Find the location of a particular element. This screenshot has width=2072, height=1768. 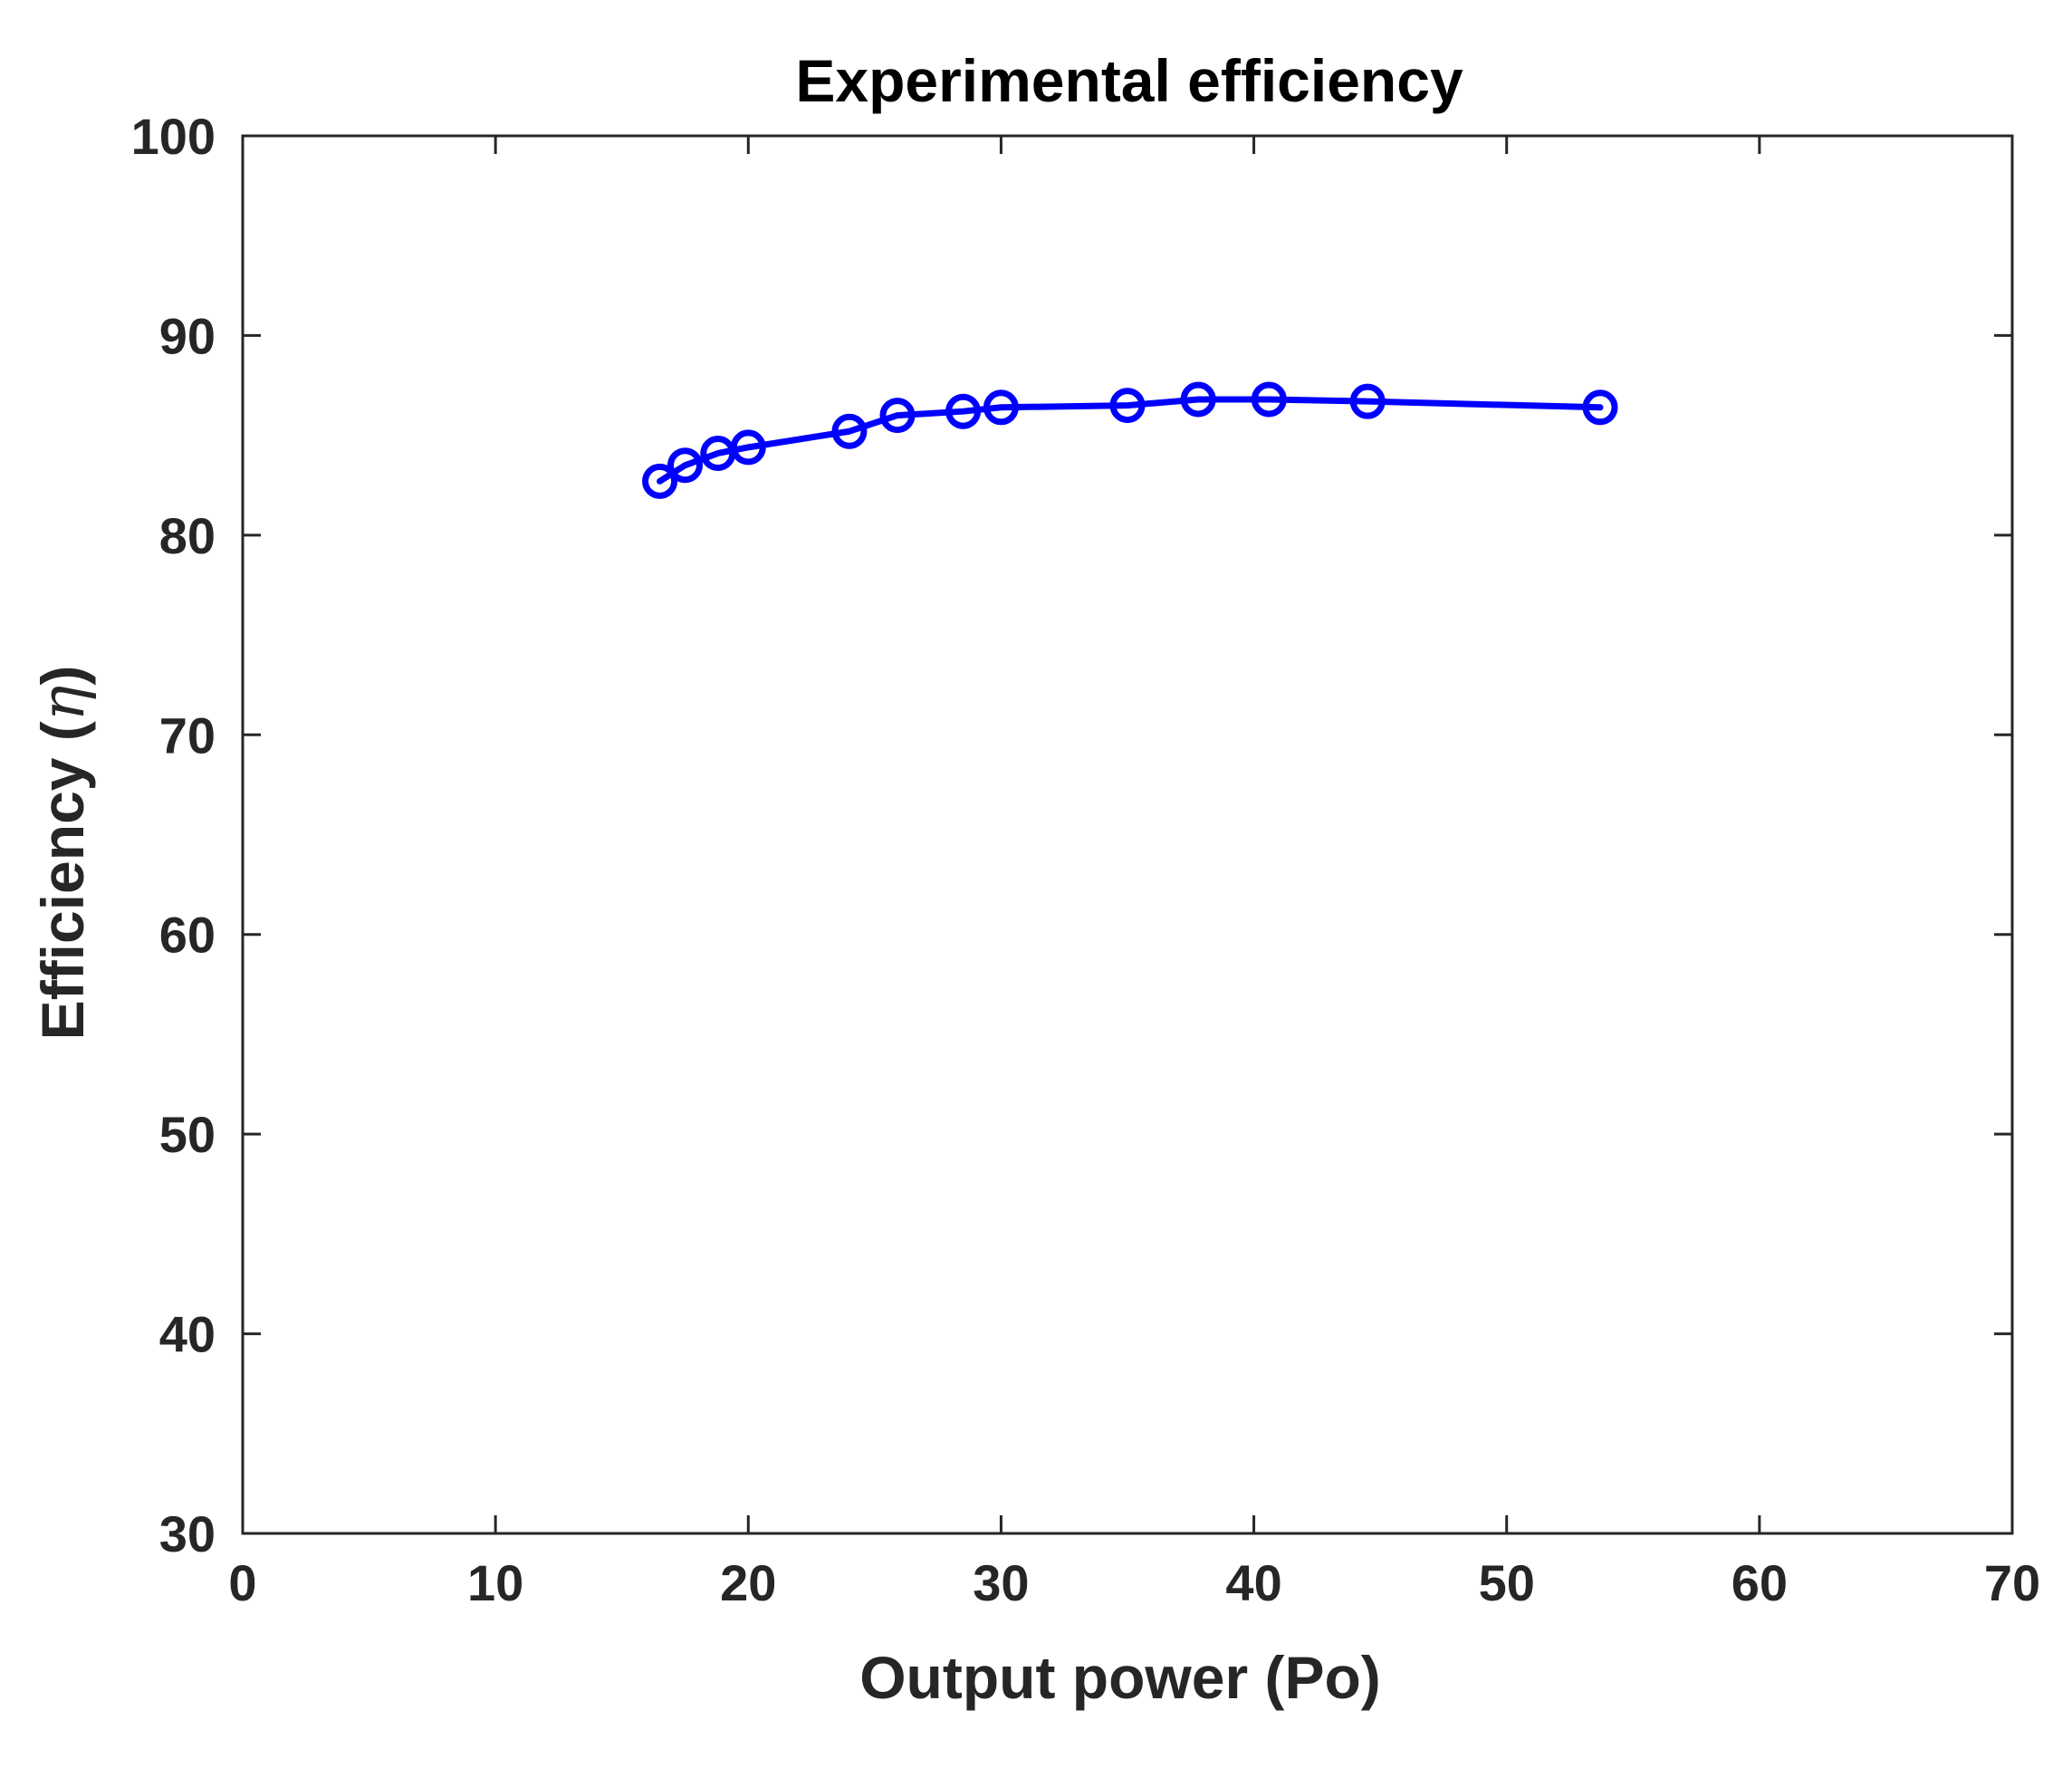

x-axis-label: Output power (Po) is located at coordinates (1120, 1677).